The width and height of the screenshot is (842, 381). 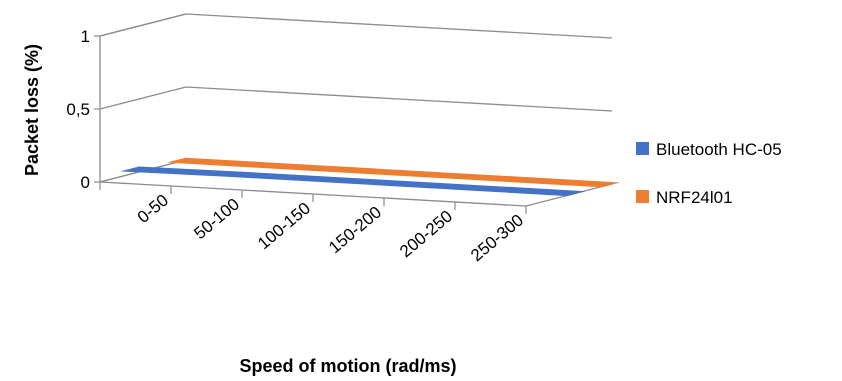 What do you see at coordinates (709, 173) in the screenshot?
I see `legend: Bluetooth HC-05 NRF24l01` at bounding box center [709, 173].